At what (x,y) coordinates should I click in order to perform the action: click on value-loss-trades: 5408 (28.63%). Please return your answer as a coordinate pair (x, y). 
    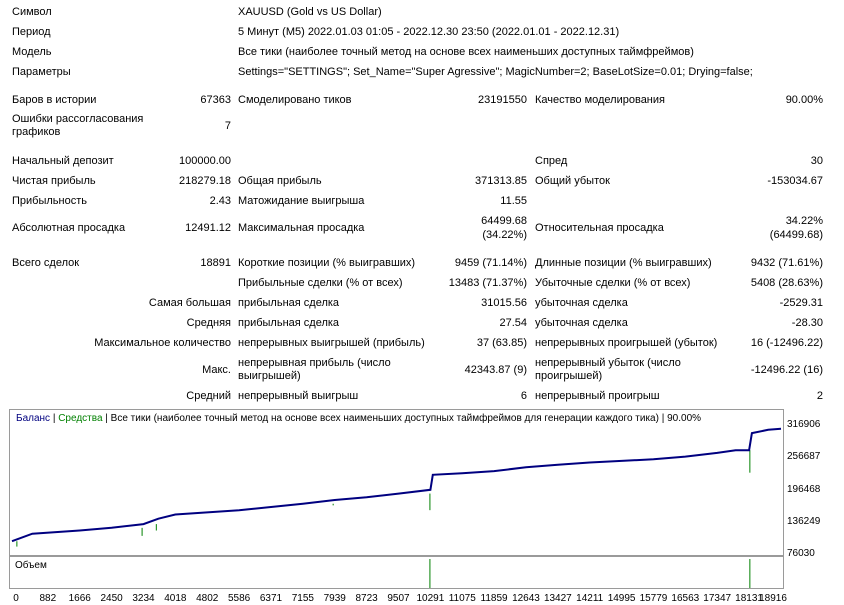
    Looking at the image, I should click on (787, 283).